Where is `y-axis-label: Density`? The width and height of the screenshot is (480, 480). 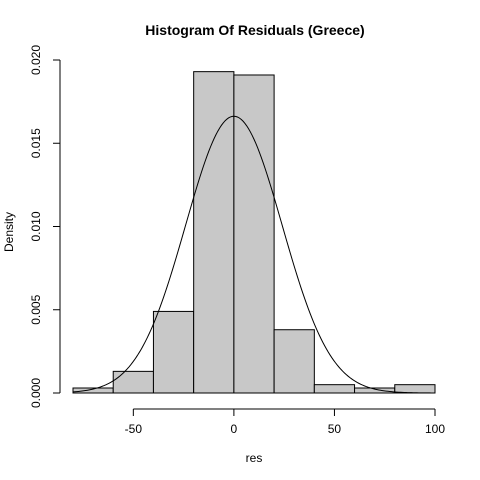
y-axis-label: Density is located at coordinates (9, 232).